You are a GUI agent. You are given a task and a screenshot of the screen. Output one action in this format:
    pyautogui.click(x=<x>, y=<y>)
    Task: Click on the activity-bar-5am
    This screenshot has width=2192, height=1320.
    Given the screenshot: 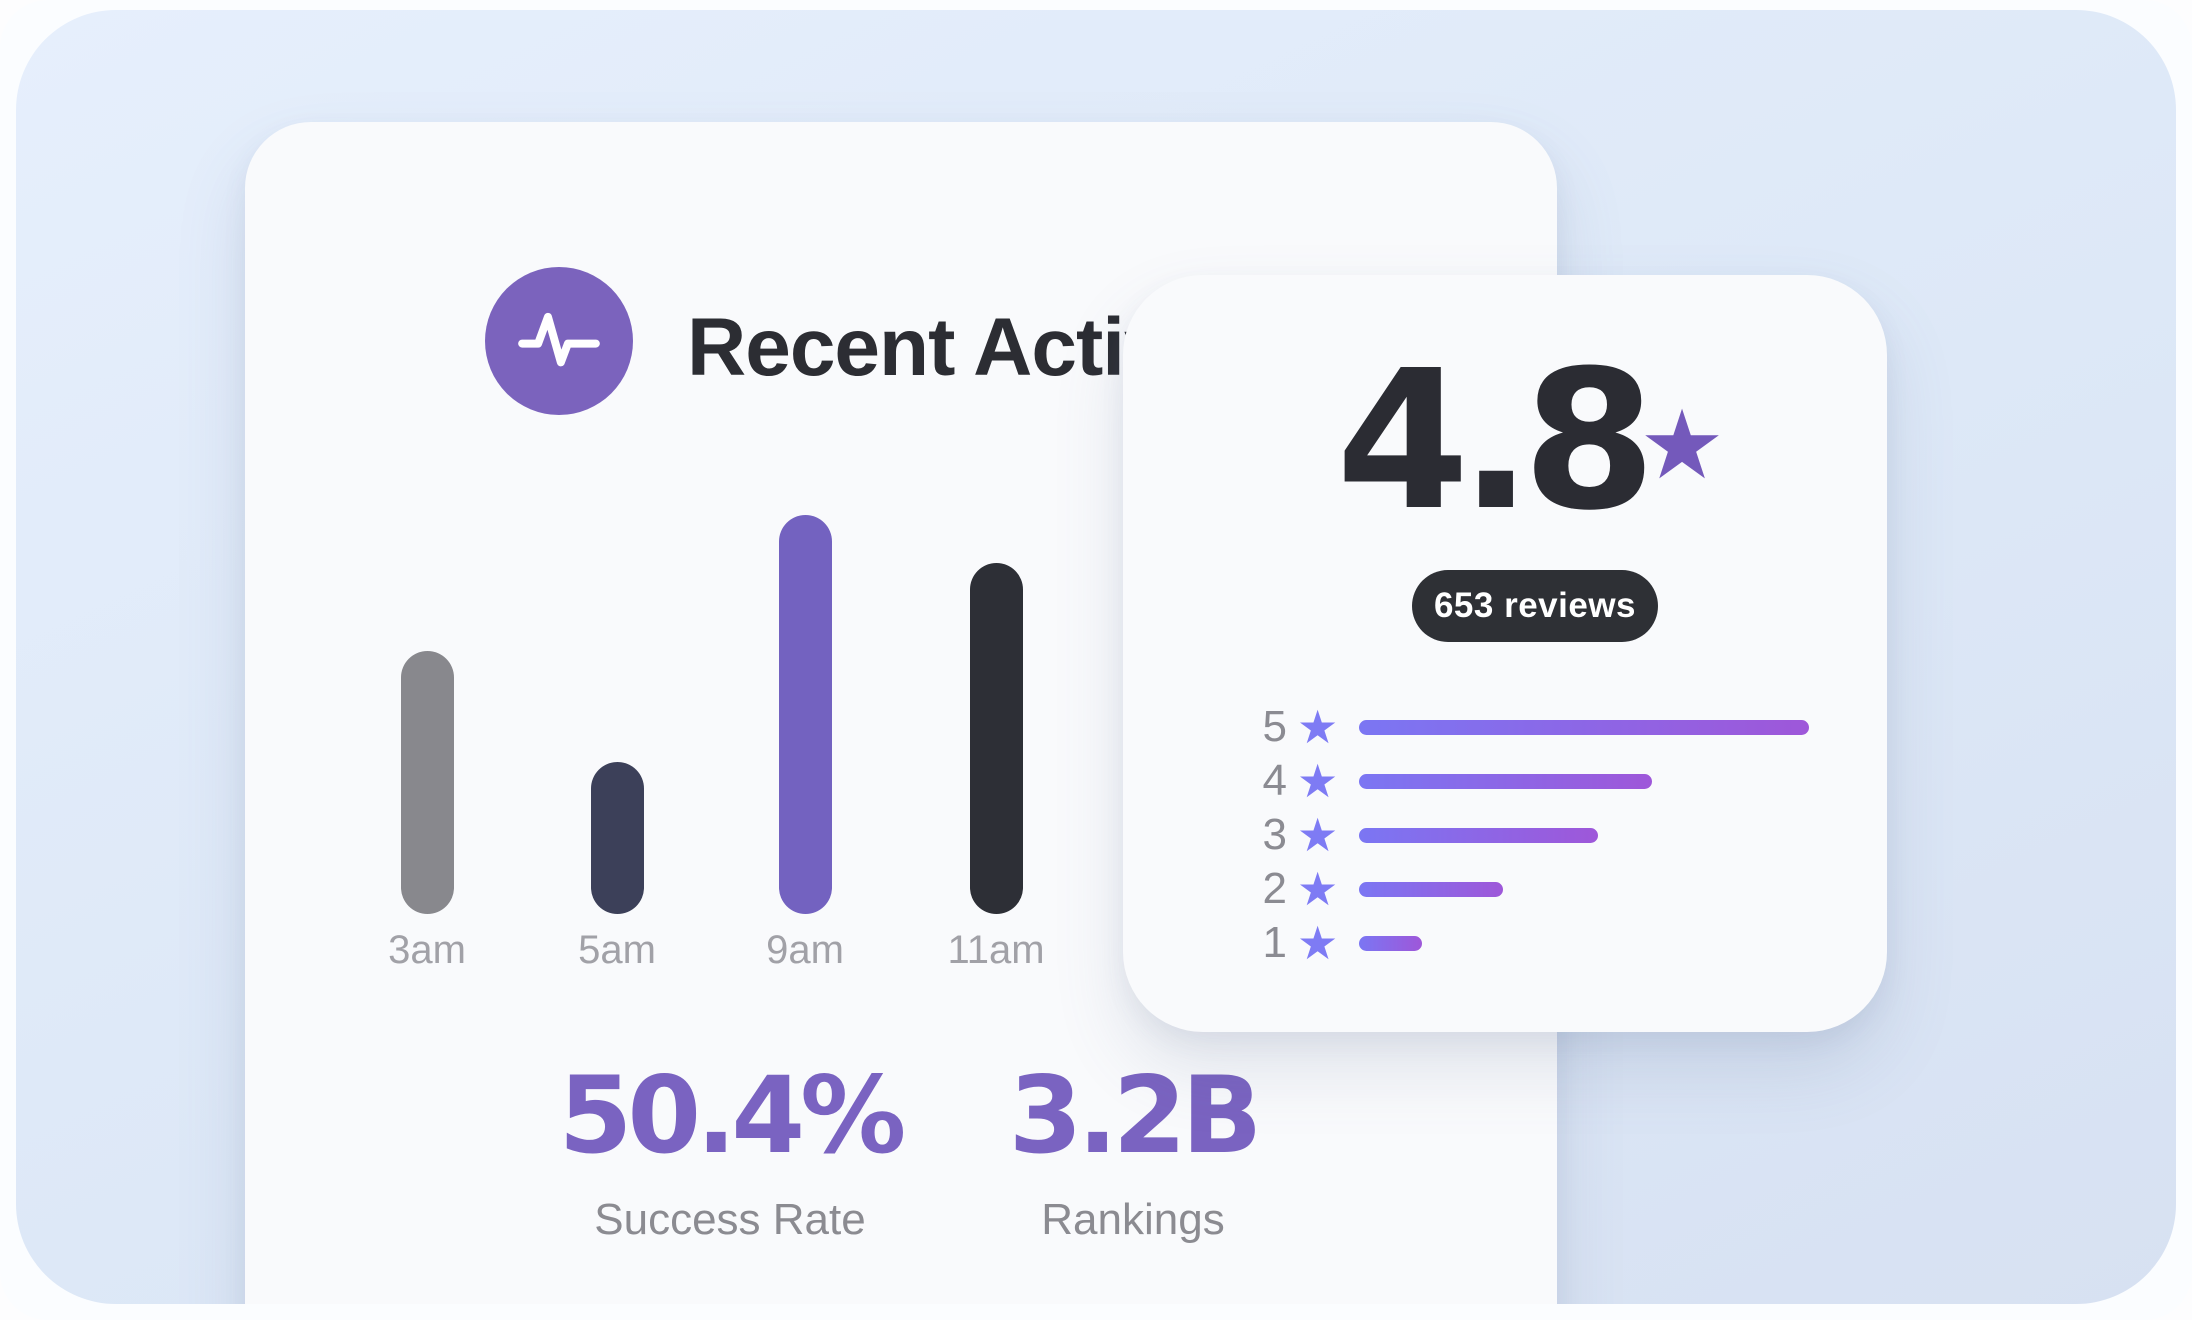 What is the action you would take?
    pyautogui.click(x=617, y=838)
    